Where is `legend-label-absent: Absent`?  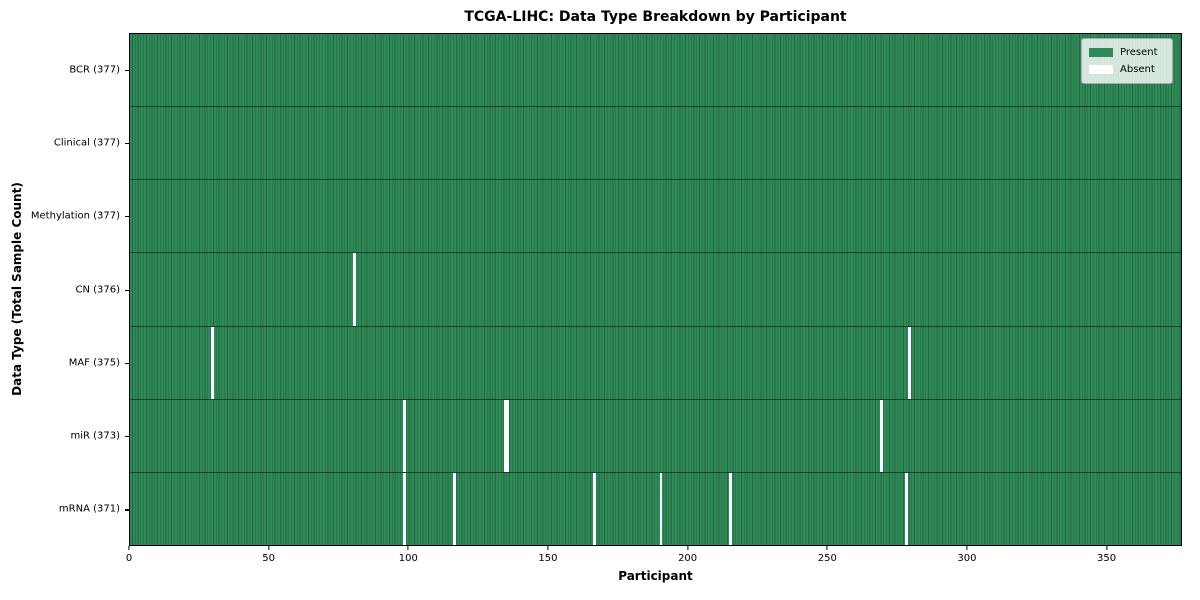
legend-label-absent: Absent is located at coordinates (1137, 69).